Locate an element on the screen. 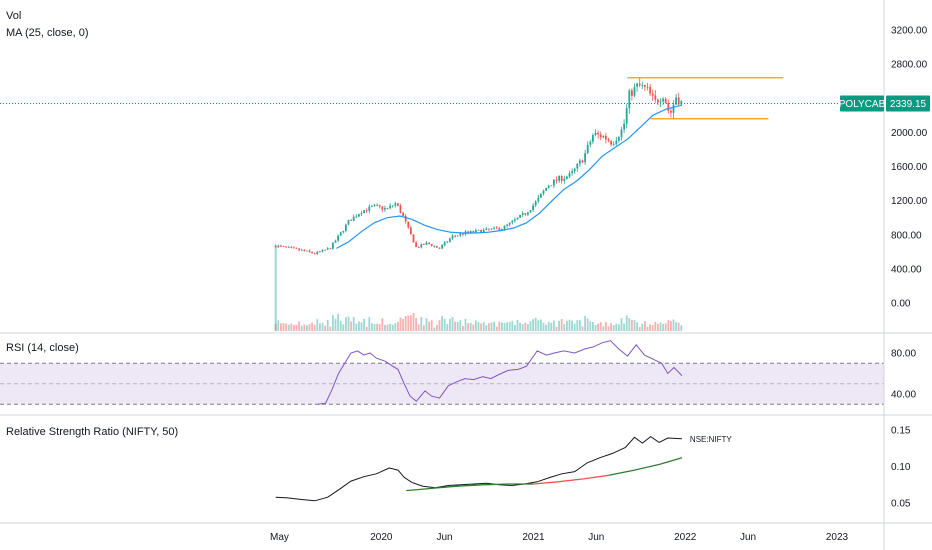 This screenshot has width=932, height=550. relative-strength-pane: NSE:NIFTY is located at coordinates (504, 468).